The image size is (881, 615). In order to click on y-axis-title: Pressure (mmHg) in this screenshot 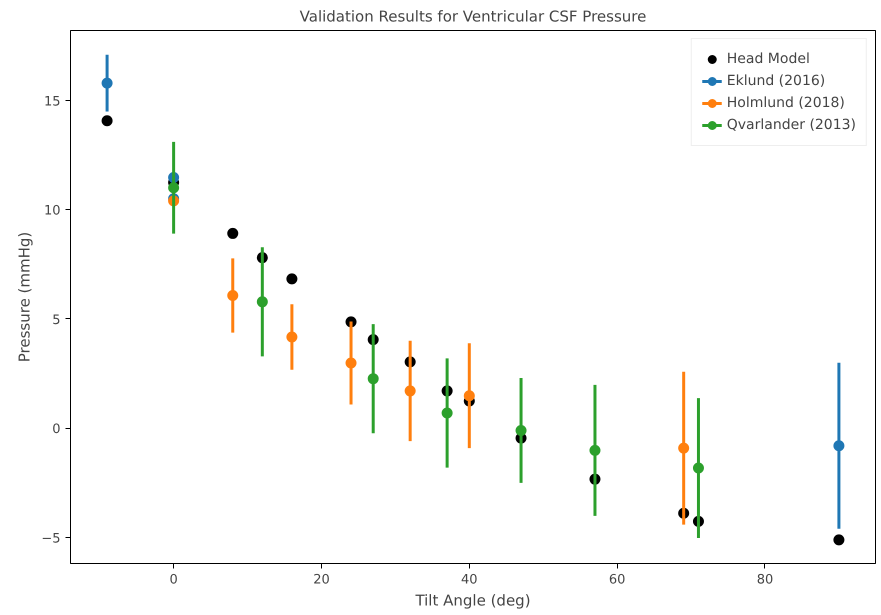, I will do `click(24, 297)`.